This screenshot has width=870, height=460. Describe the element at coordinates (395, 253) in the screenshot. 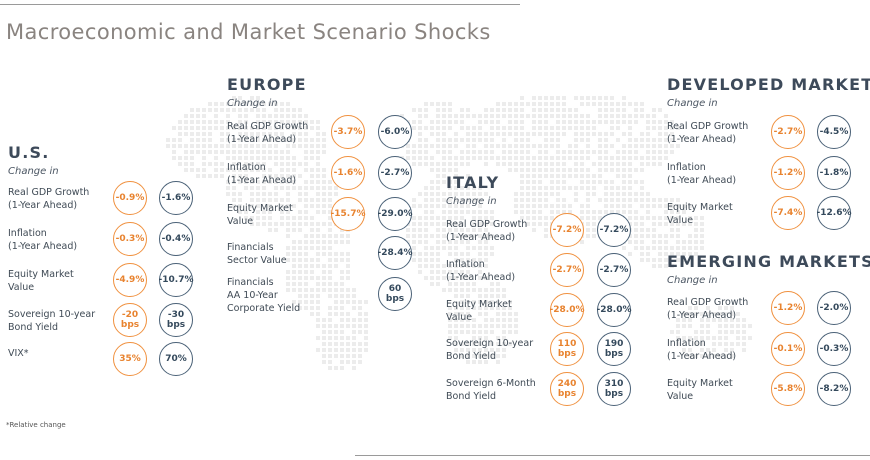

I see `europe-financials-value-2: -28.4%` at that location.